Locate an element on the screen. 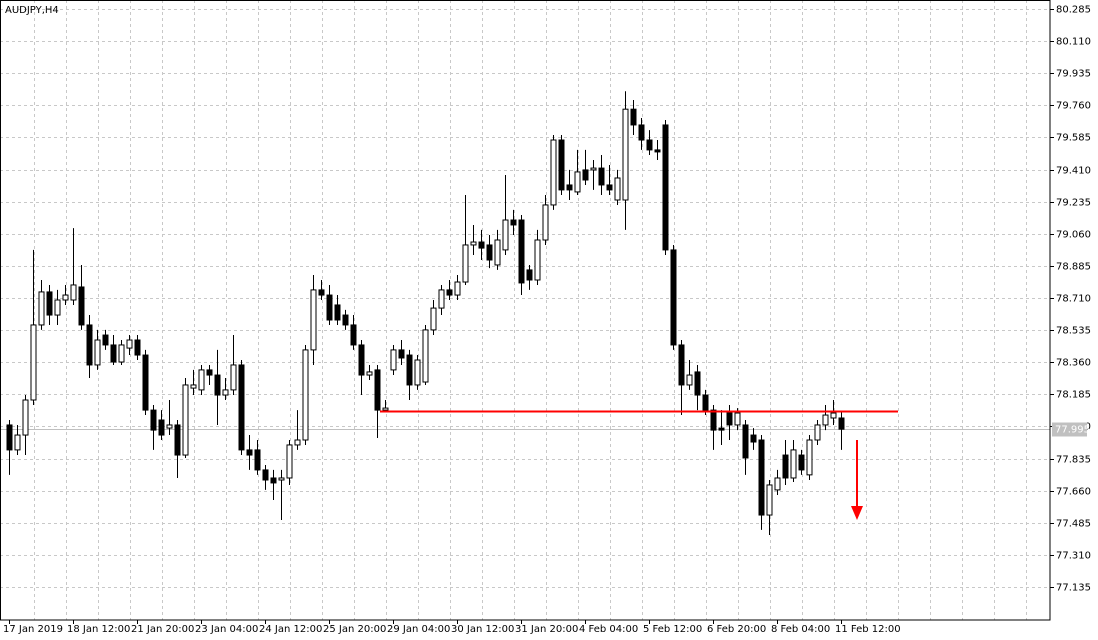 The height and width of the screenshot is (640, 1098). arrow-head is located at coordinates (857, 513).